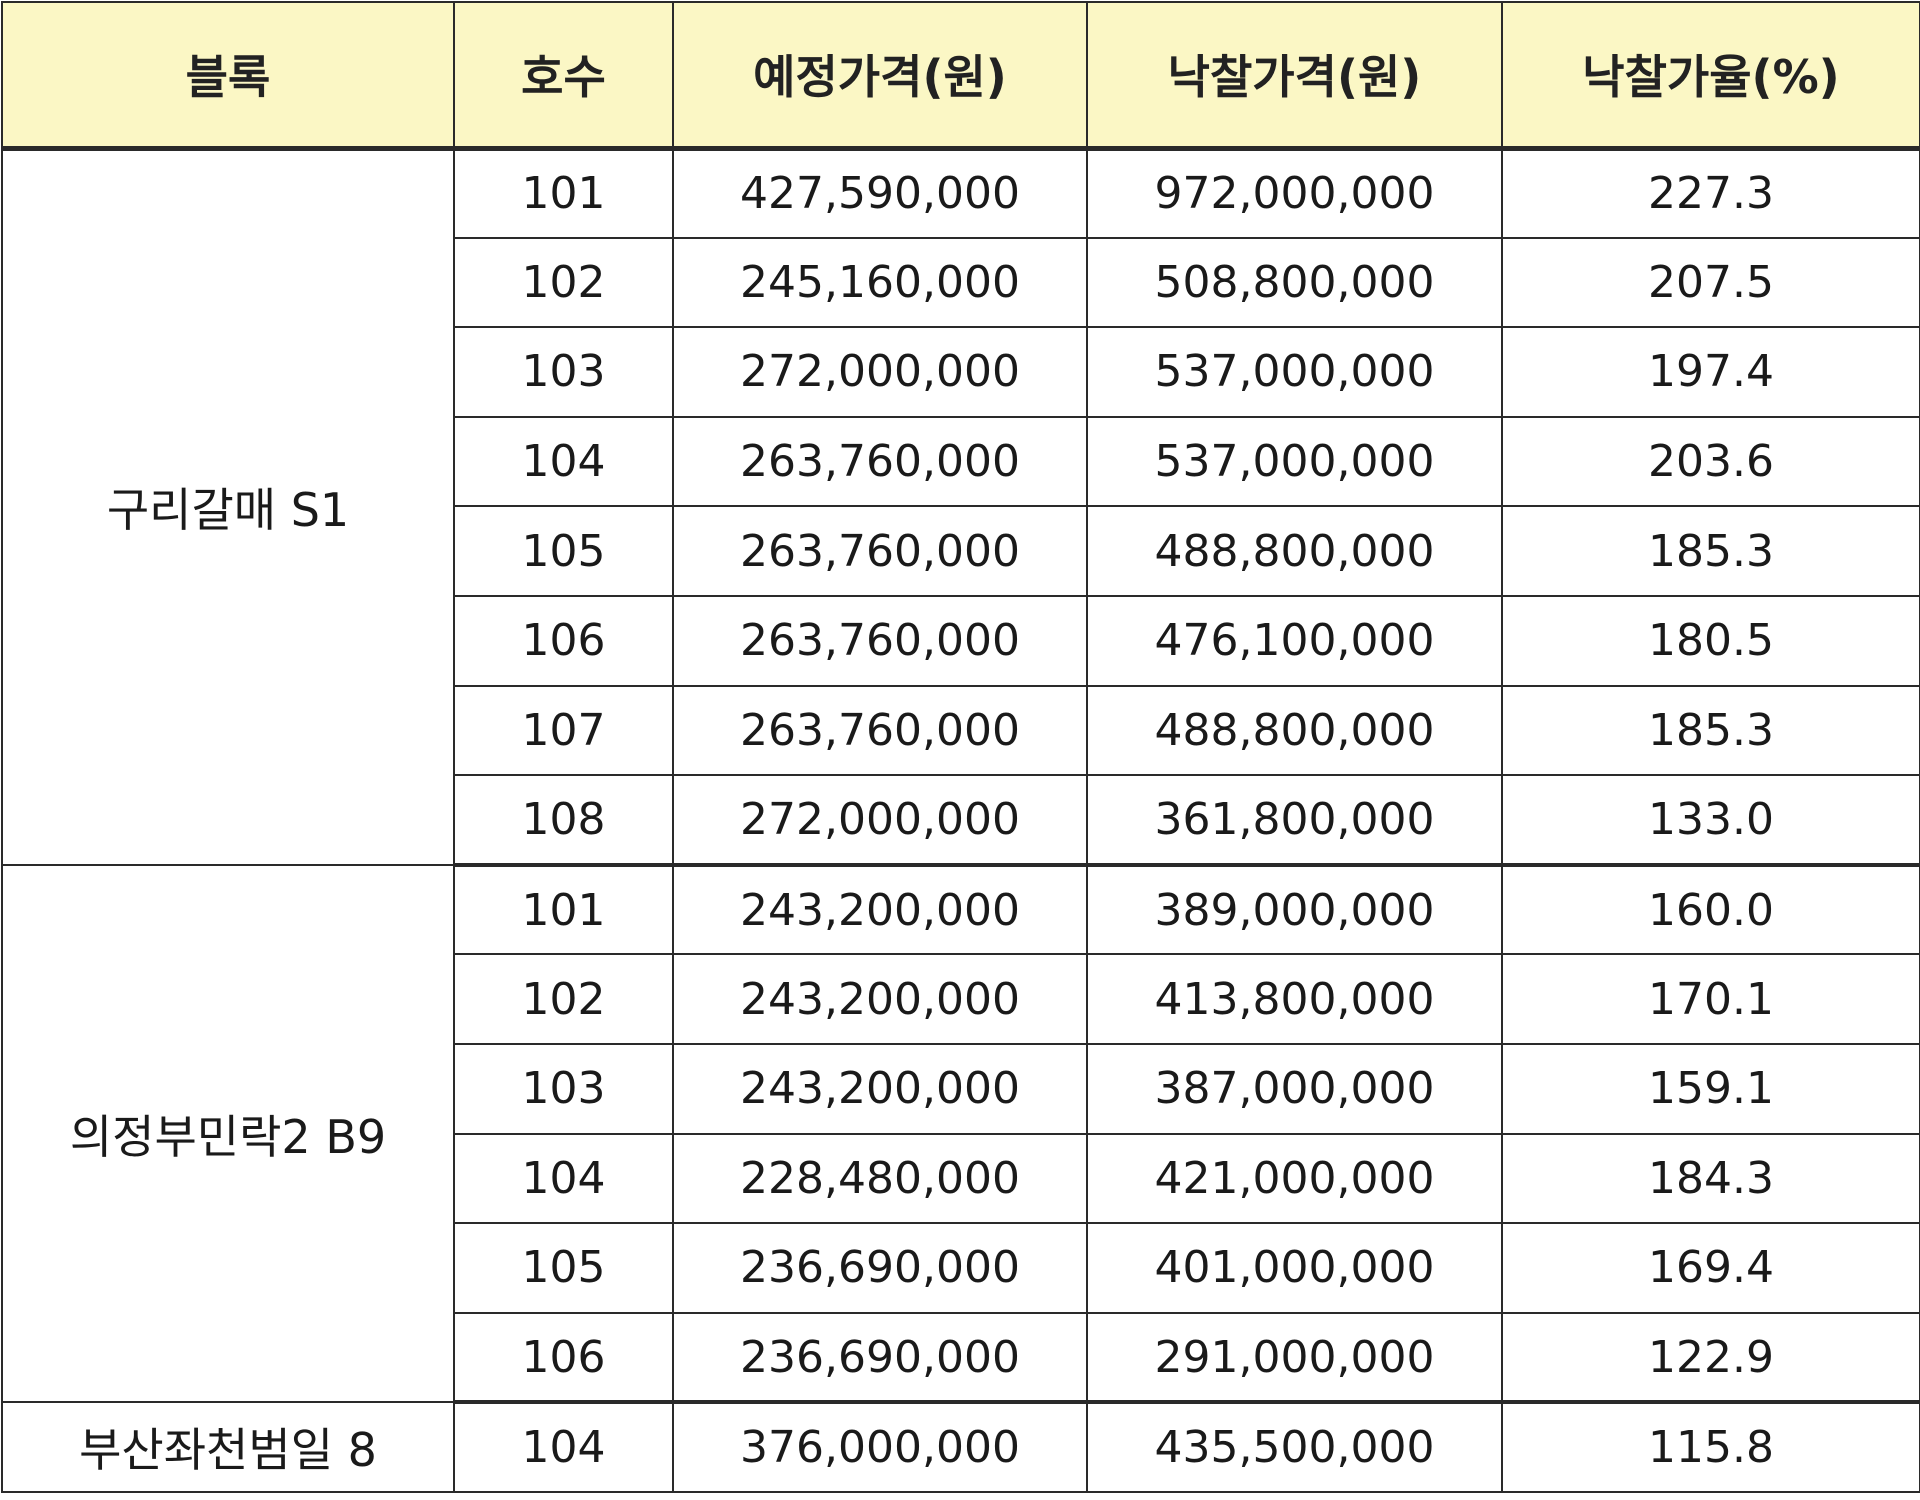 The image size is (1920, 1500). I want to click on unit-cell: 108, so click(563, 820).